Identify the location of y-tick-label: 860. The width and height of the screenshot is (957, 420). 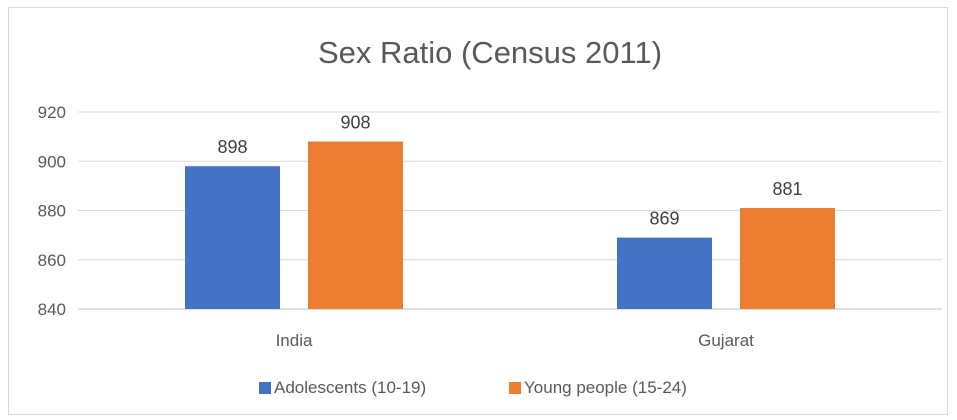
(52, 260).